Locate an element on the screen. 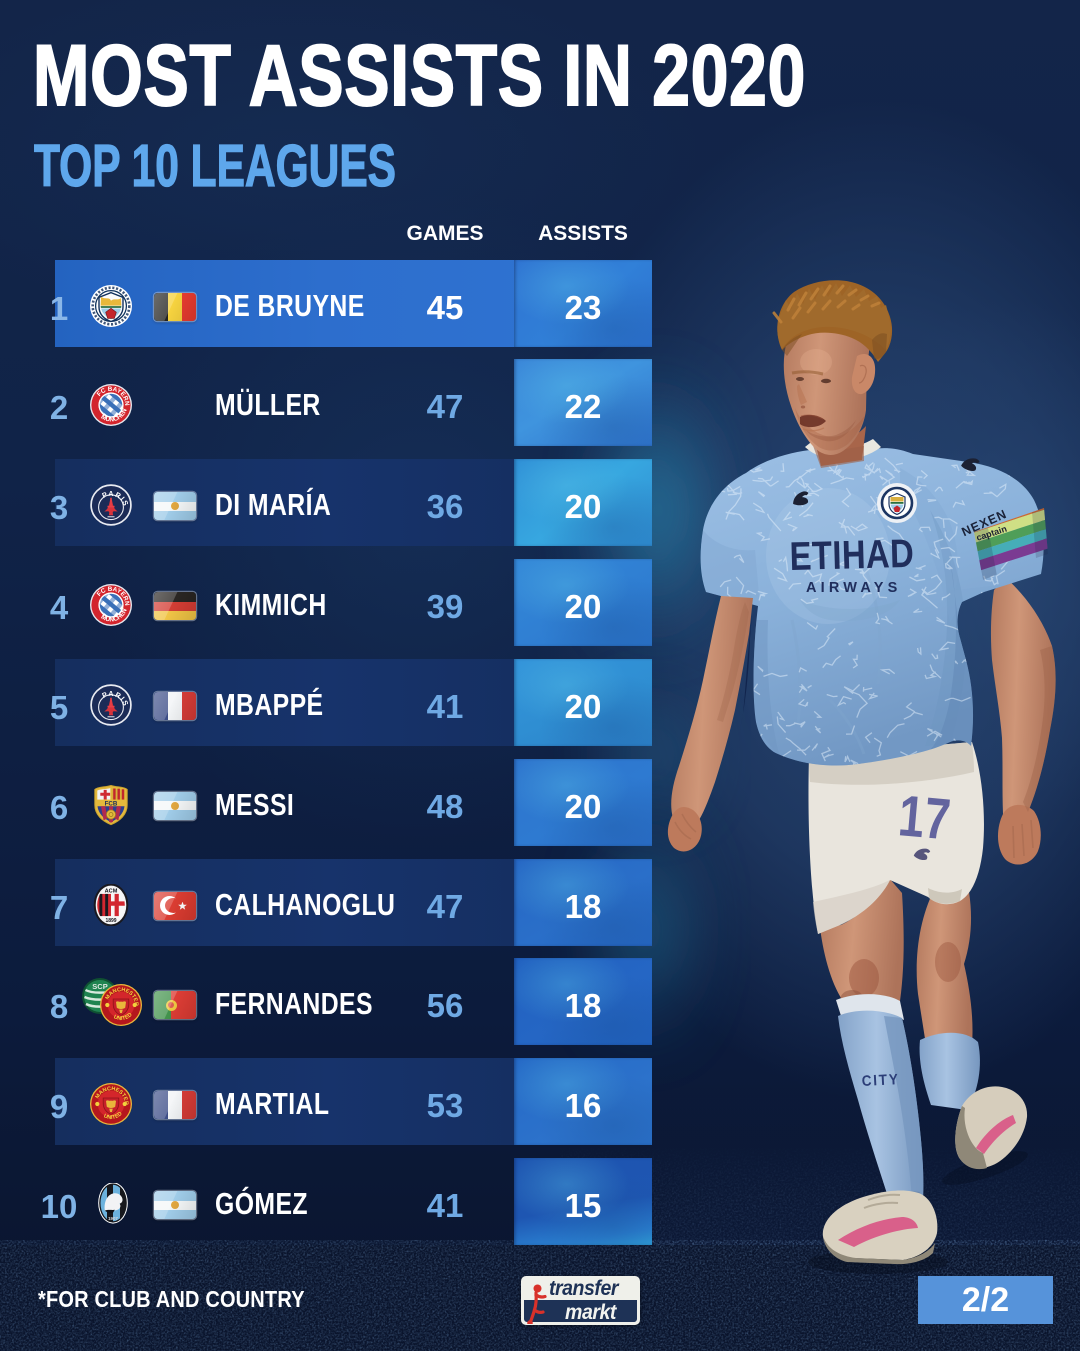 The image size is (1080, 1351). svg-text: FCB is located at coordinates (111, 803).